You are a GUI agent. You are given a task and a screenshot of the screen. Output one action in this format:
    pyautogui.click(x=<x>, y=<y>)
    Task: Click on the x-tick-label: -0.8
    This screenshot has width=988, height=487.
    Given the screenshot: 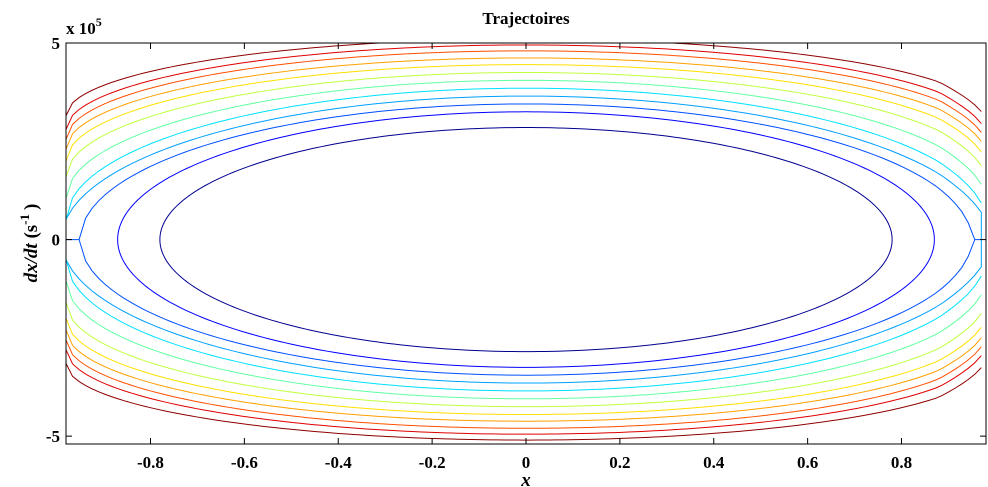 What is the action you would take?
    pyautogui.click(x=150, y=462)
    